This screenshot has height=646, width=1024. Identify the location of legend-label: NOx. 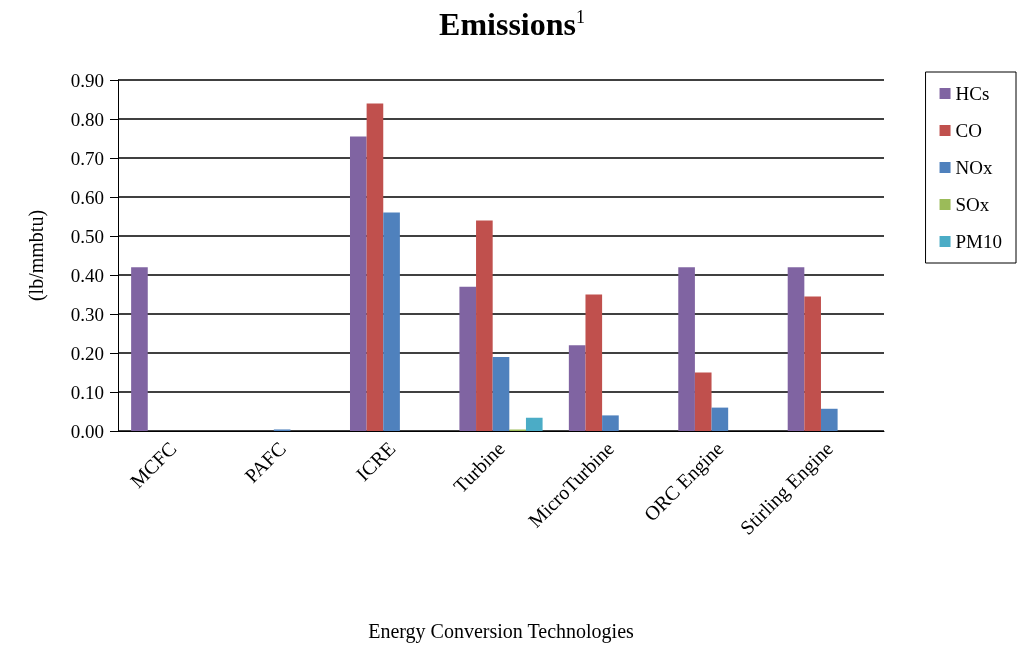
(974, 167).